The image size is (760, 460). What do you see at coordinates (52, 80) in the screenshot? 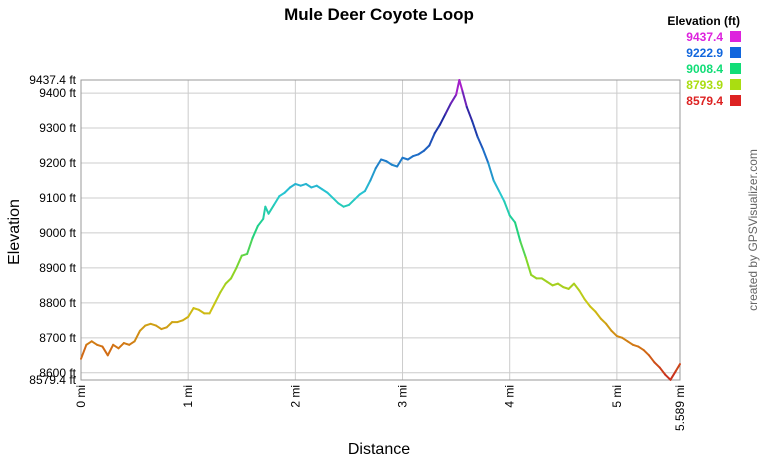
I see `y-tick-label: 9437.4 ft` at bounding box center [52, 80].